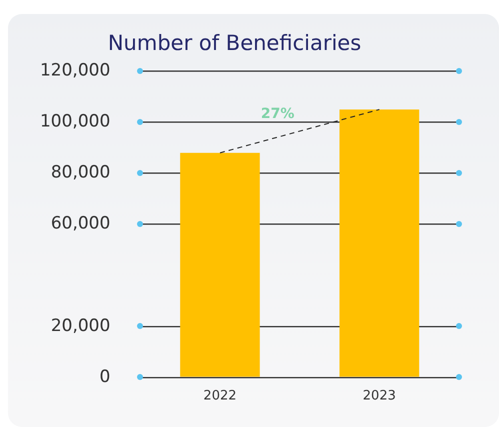 The width and height of the screenshot is (499, 427). I want to click on y-tick-label: 100,000, so click(75, 122).